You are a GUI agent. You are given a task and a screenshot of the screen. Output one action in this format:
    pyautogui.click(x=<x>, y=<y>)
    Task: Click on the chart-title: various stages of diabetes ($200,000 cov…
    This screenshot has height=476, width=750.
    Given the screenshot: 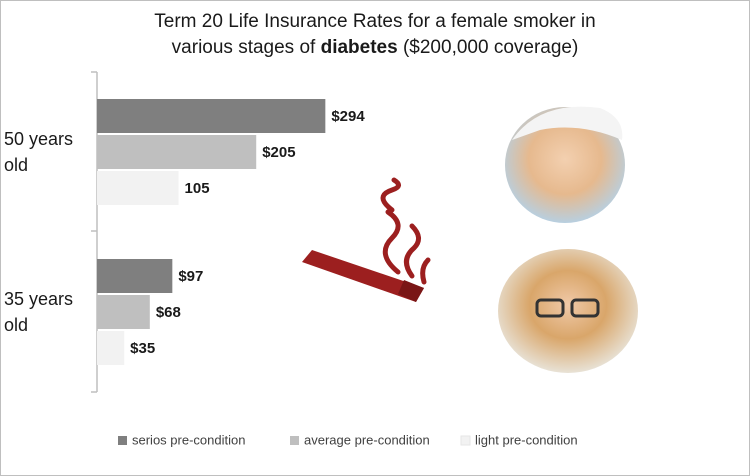 What is the action you would take?
    pyautogui.click(x=375, y=47)
    